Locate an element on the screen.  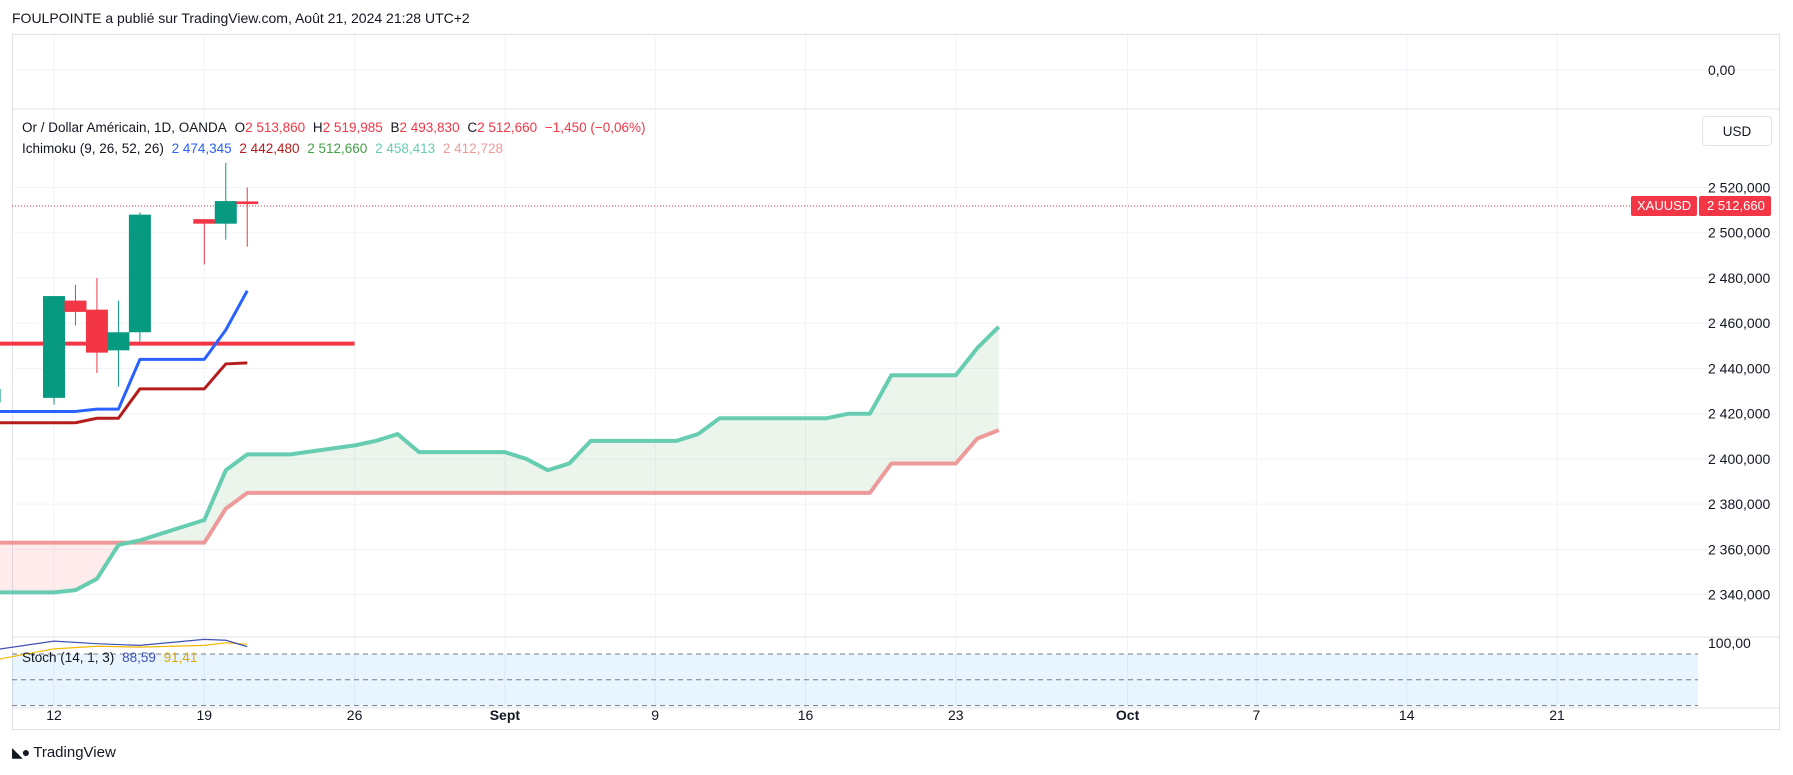
time-axis-label: 21 is located at coordinates (1557, 715).